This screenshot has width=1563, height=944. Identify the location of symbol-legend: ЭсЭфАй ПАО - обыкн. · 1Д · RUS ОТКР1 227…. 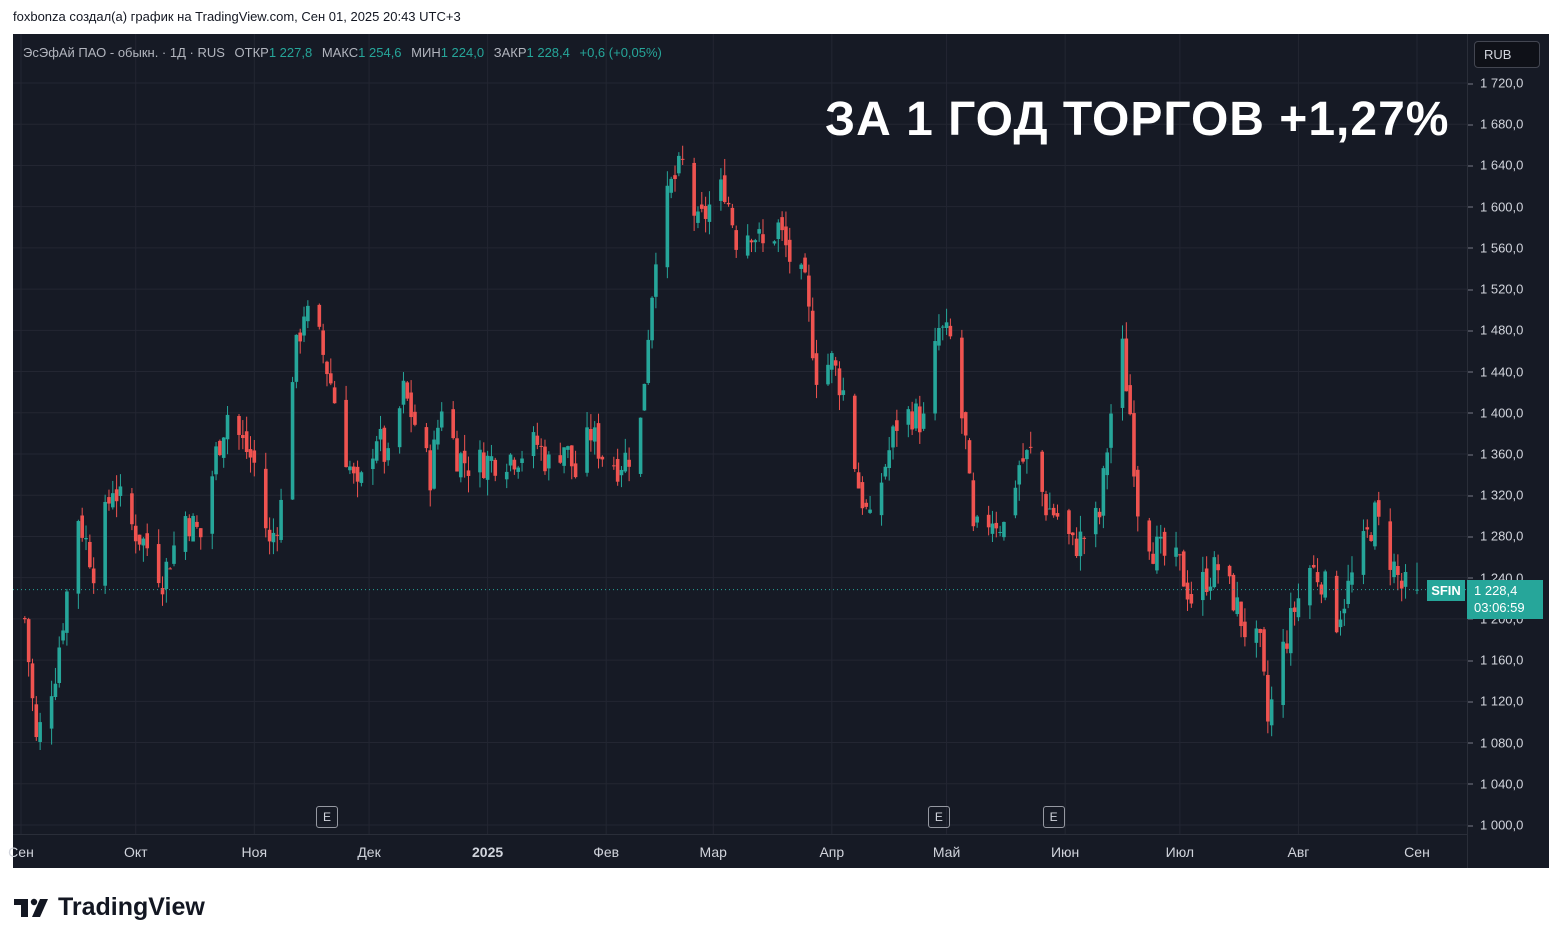
(342, 52).